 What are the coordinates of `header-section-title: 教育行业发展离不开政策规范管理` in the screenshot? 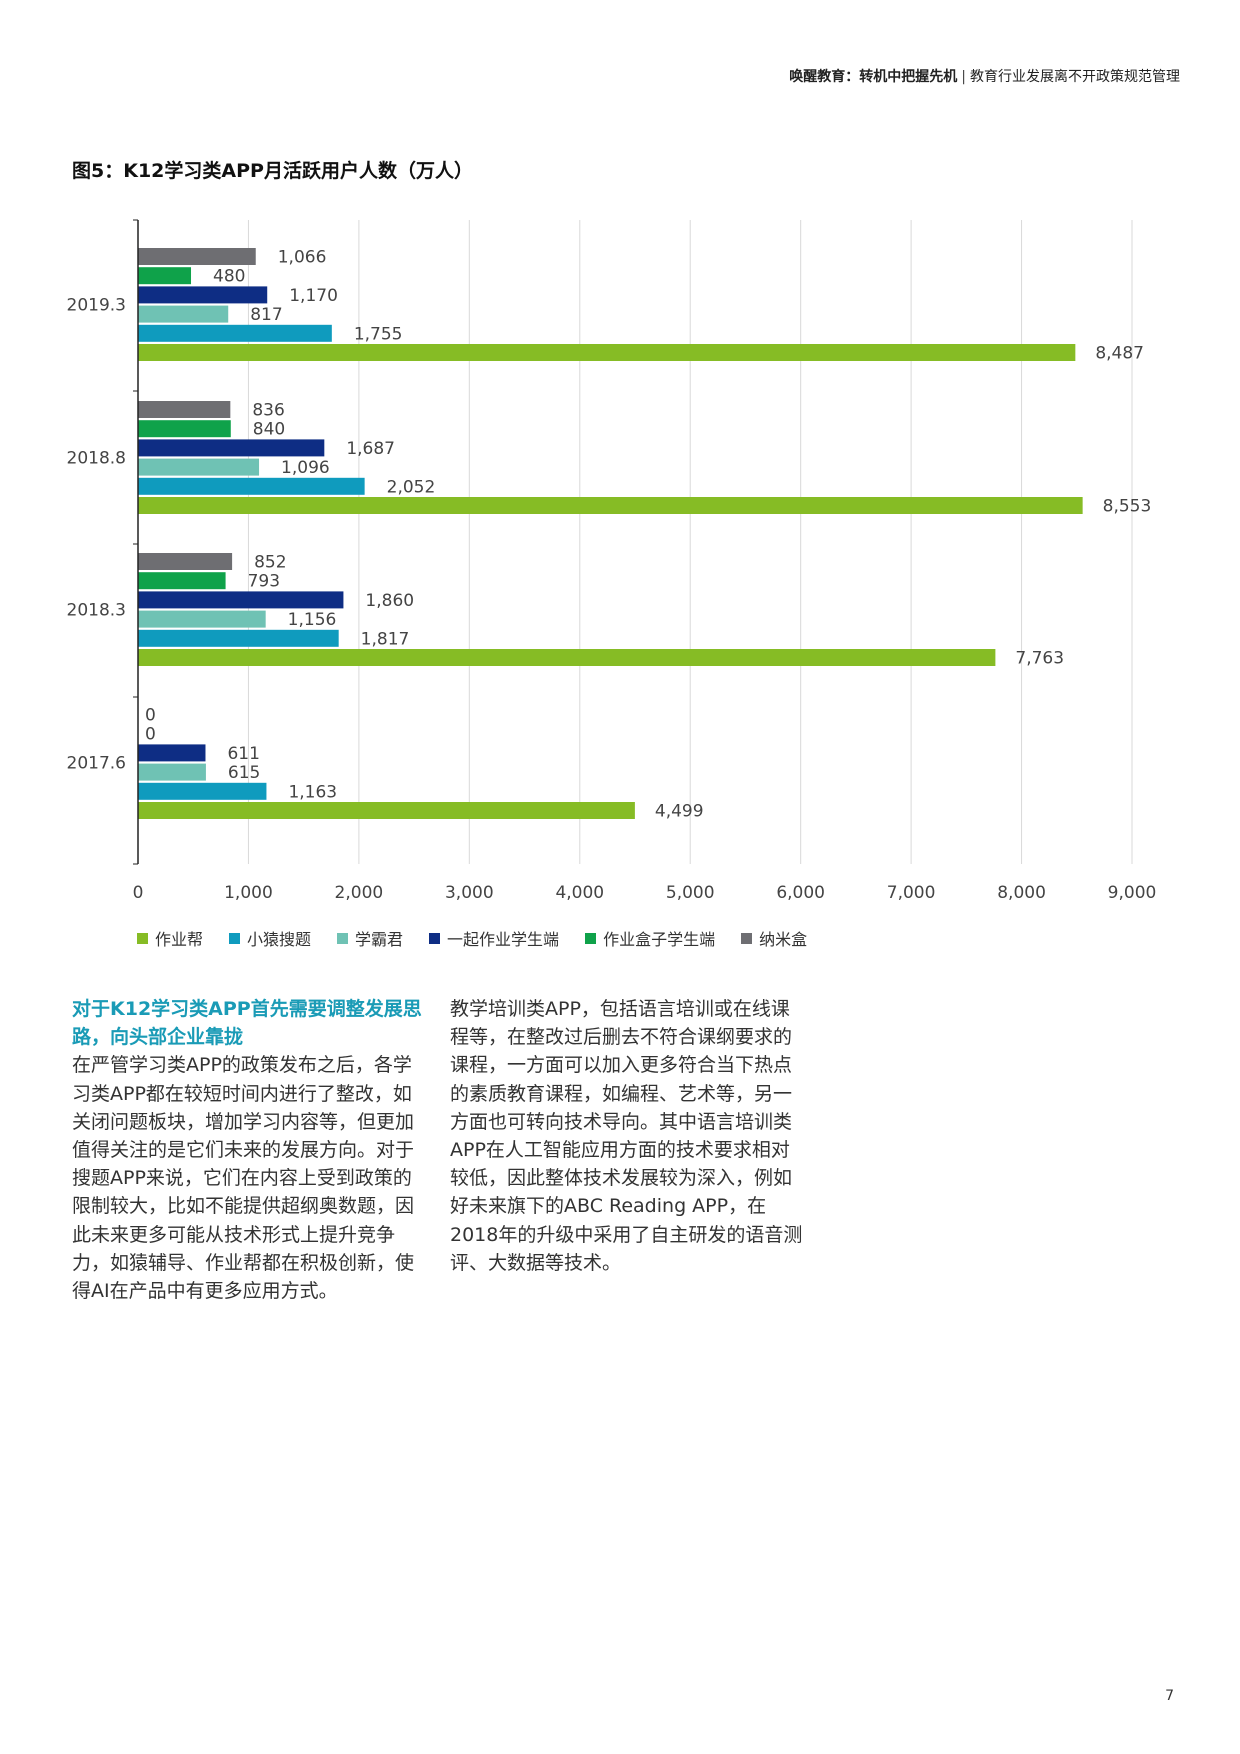 It's located at (1075, 77).